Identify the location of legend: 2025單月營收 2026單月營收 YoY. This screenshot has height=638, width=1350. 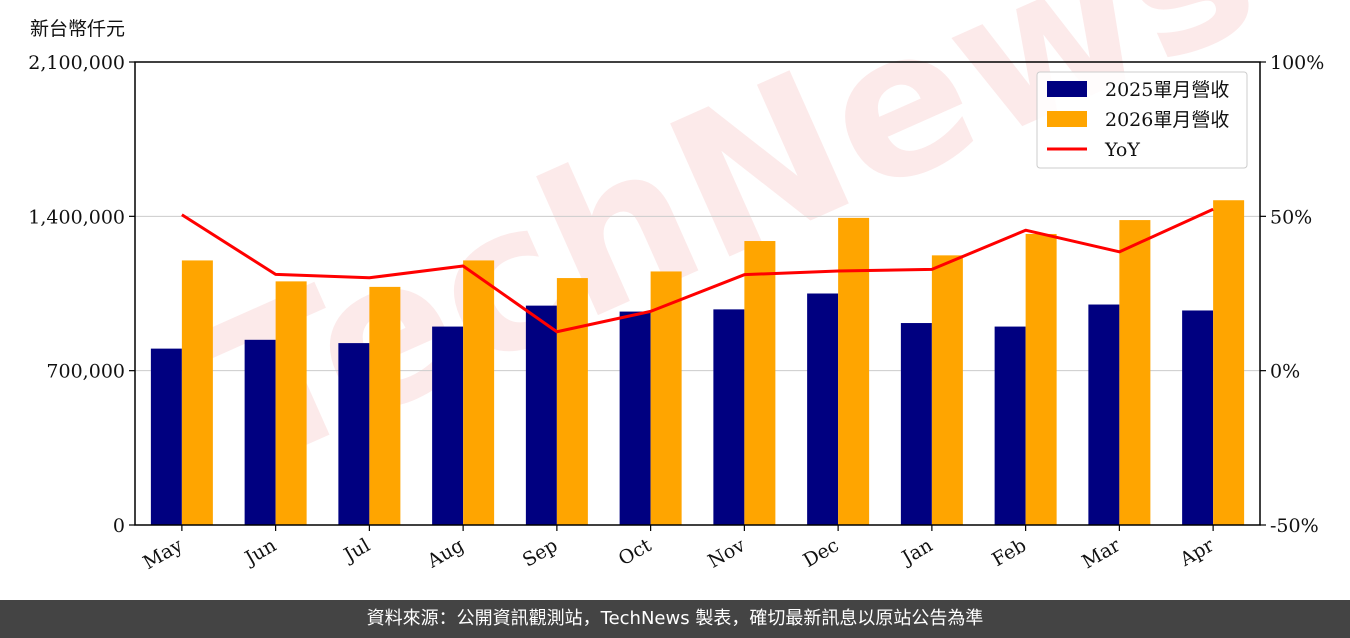
(1142, 120).